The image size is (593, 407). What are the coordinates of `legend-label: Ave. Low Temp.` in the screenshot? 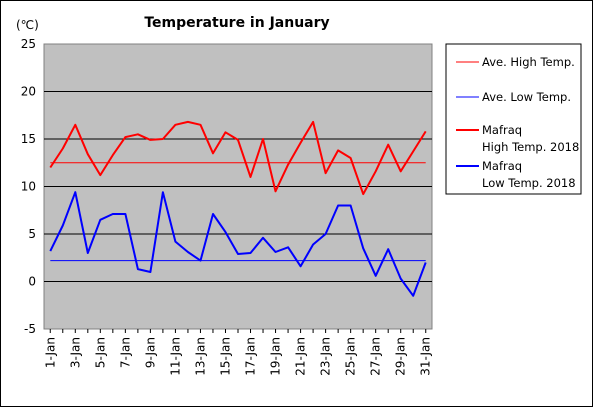 It's located at (526, 97).